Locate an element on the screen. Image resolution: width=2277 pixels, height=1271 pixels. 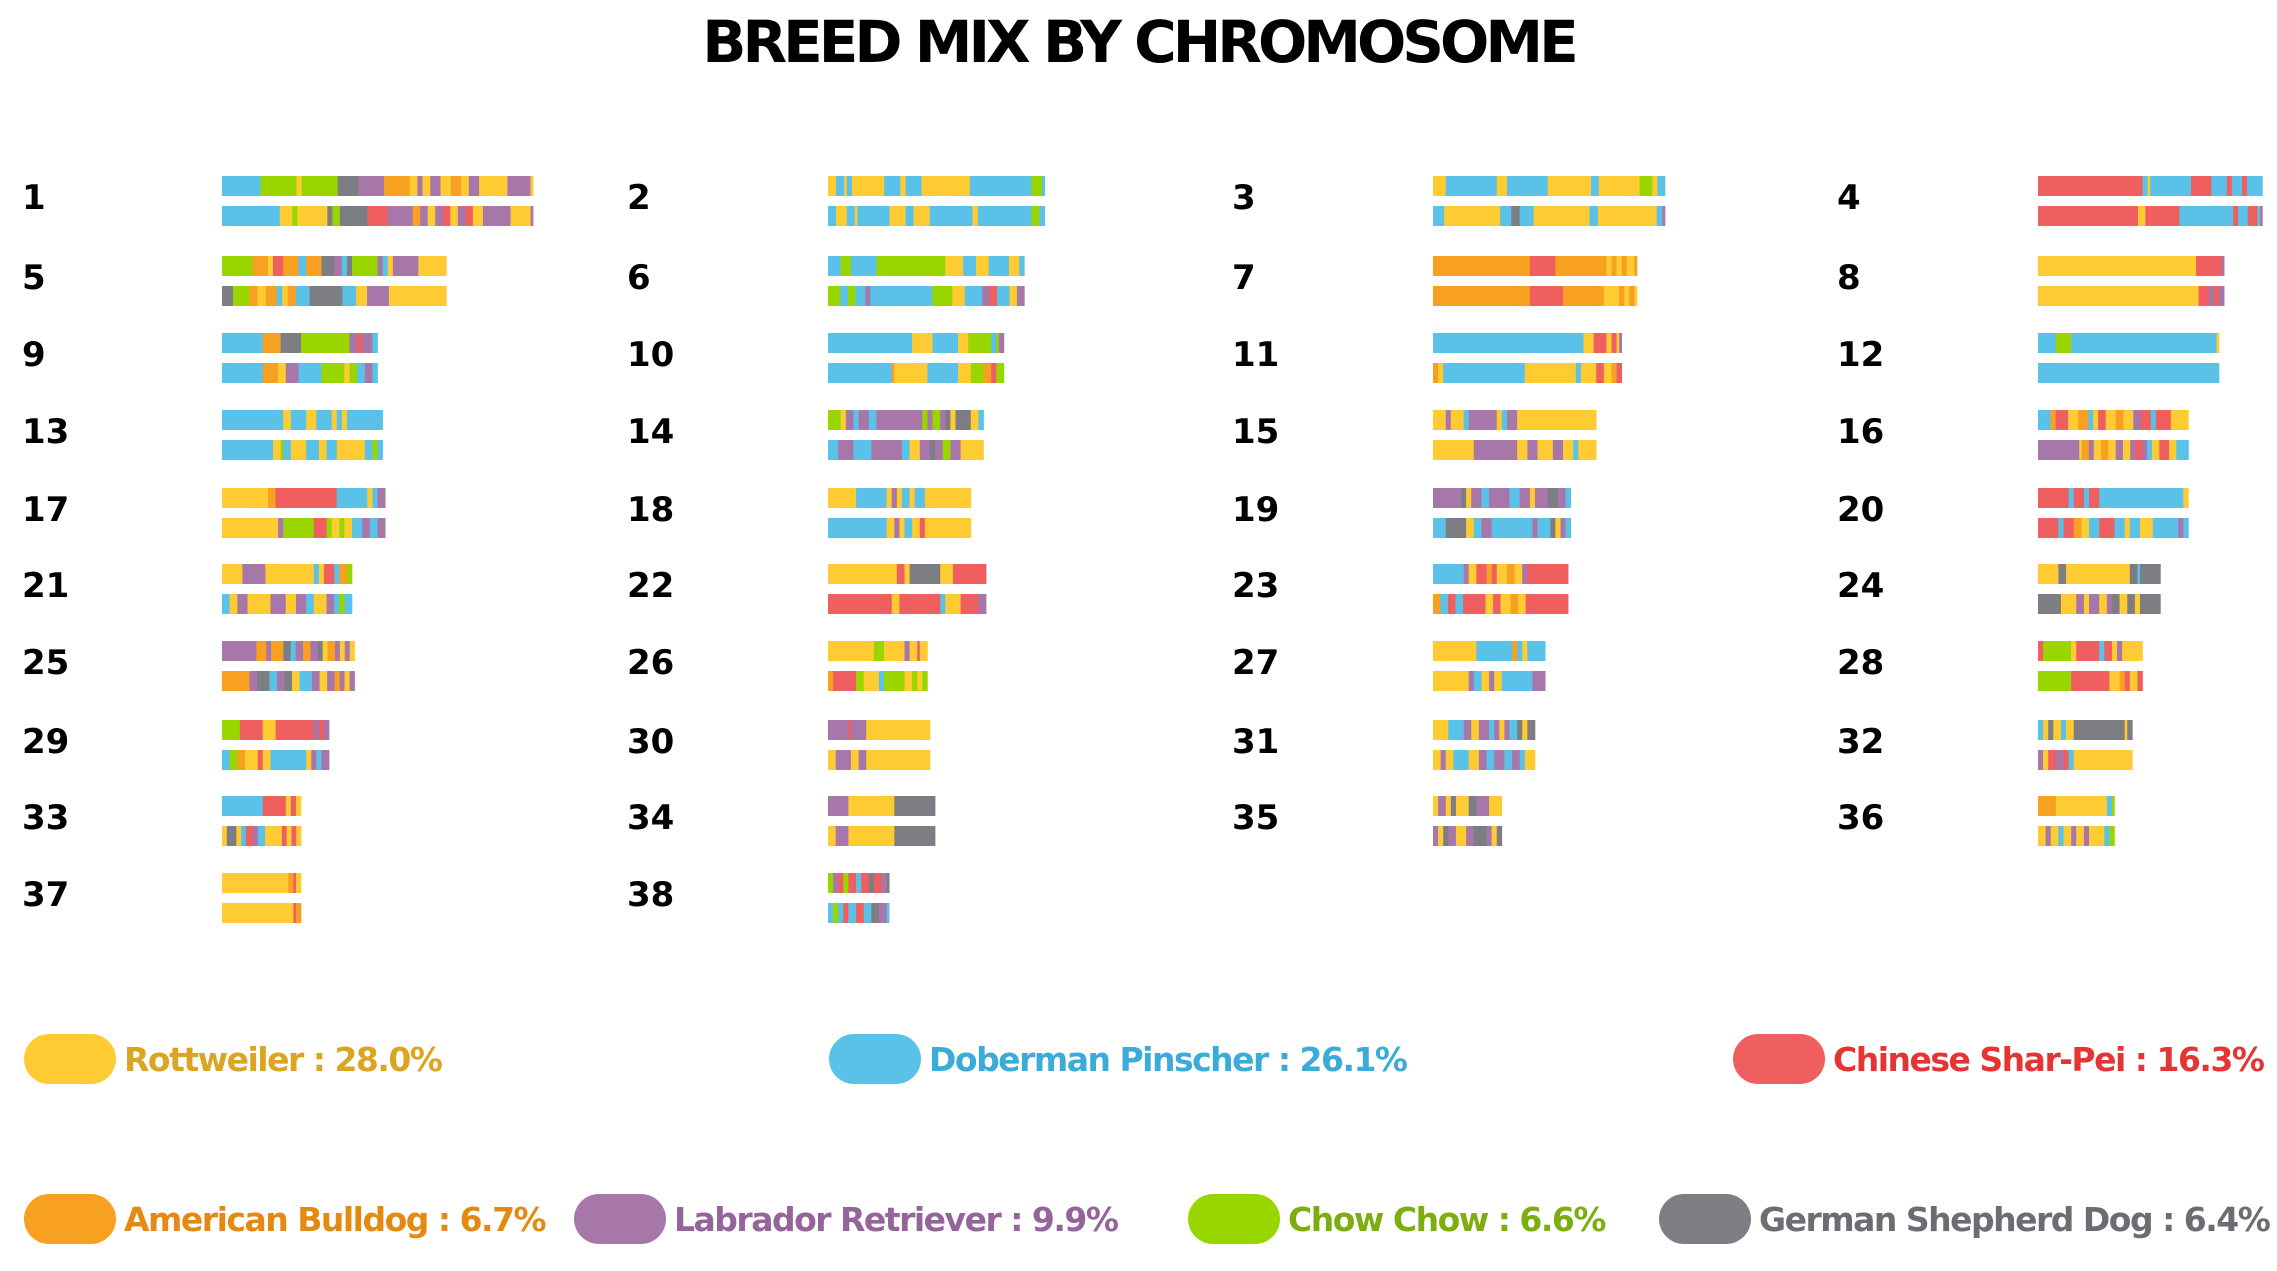
chromosome-label-30: 30 is located at coordinates (650, 742).